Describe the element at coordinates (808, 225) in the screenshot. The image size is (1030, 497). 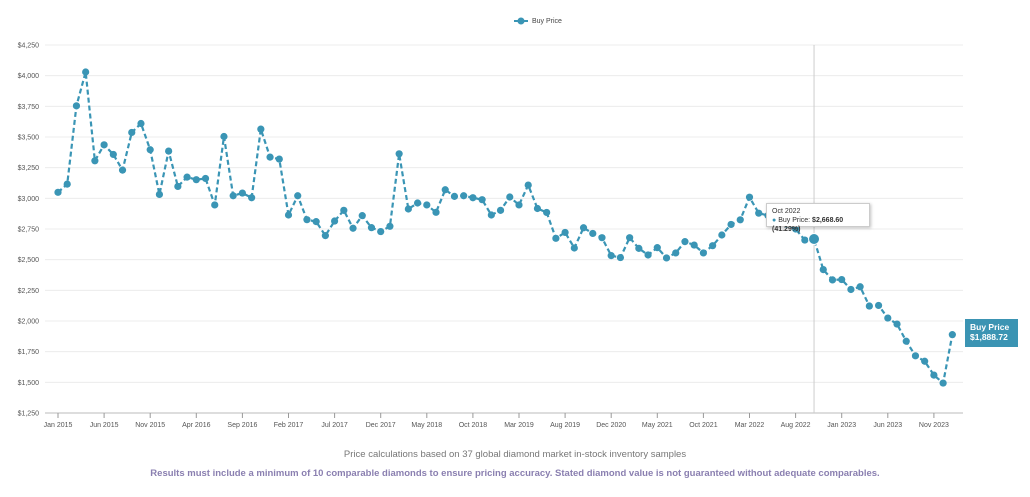
I see `tooltip-value: $2,668.60 (41.29%)` at that location.